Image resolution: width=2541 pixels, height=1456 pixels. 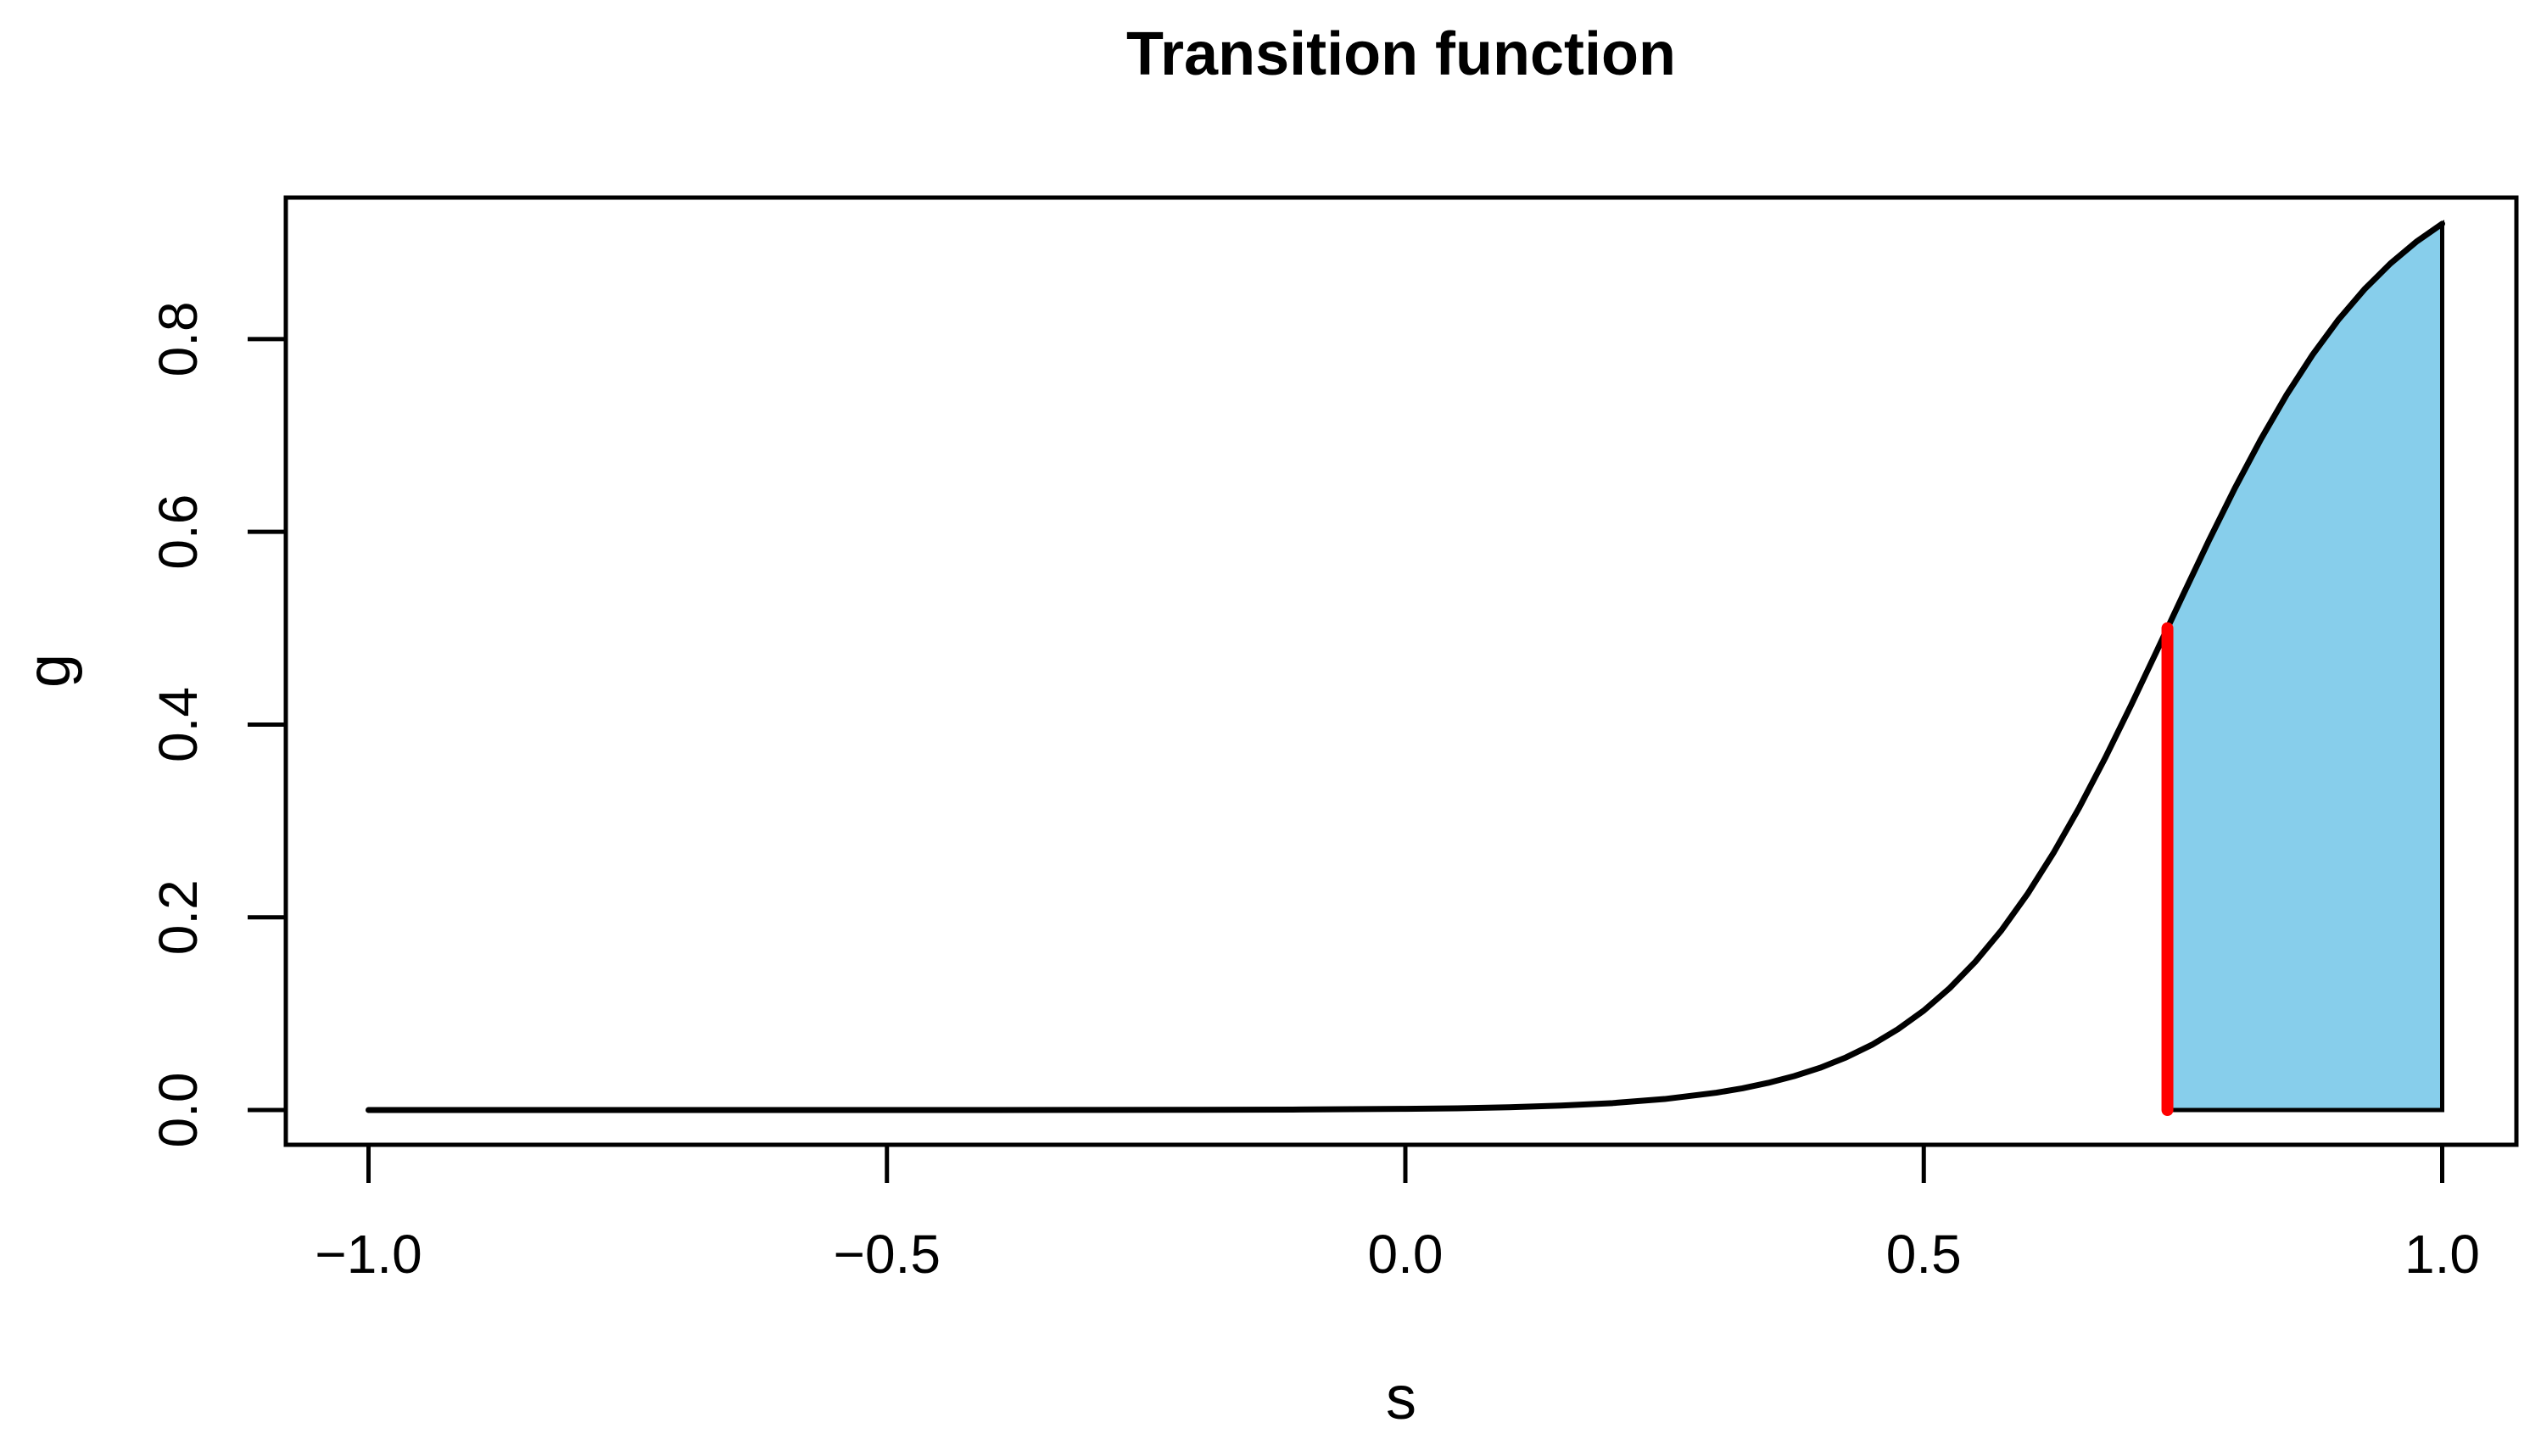 What do you see at coordinates (1401, 1398) in the screenshot?
I see `x-axis-title: s` at bounding box center [1401, 1398].